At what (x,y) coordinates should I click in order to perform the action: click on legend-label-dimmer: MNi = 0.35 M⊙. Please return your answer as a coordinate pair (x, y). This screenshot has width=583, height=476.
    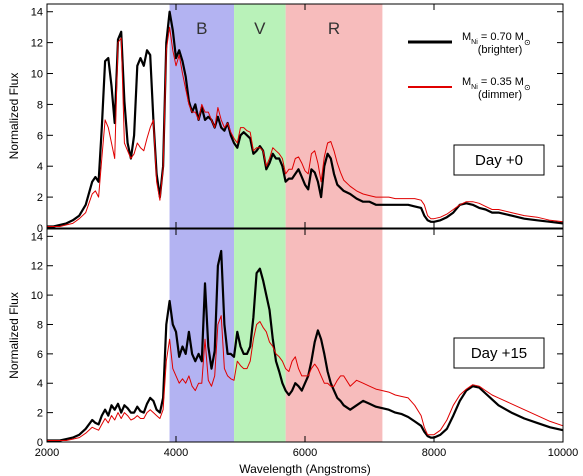
    Looking at the image, I should click on (496, 84).